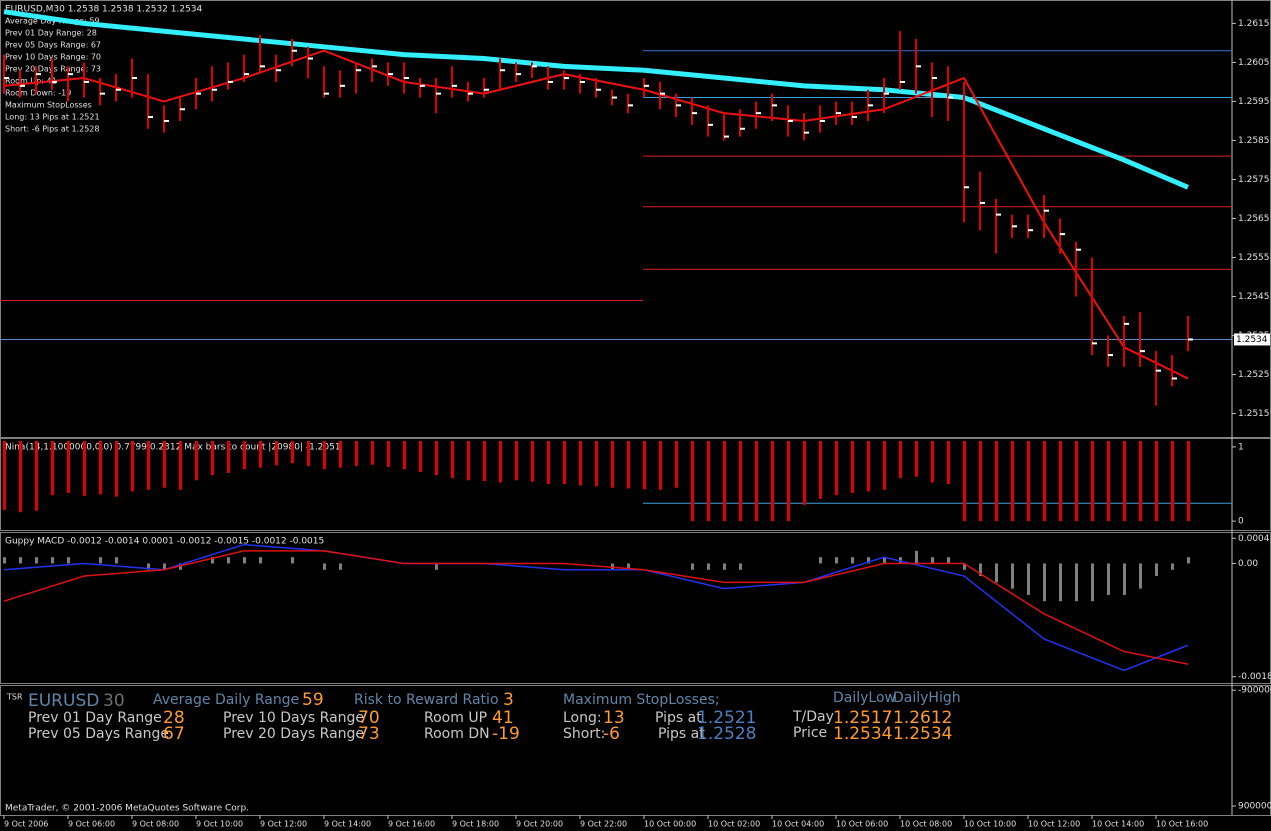 This screenshot has height=831, width=1271. What do you see at coordinates (926, 824) in the screenshot?
I see `x-tick-label: 10 Oct 08:00` at bounding box center [926, 824].